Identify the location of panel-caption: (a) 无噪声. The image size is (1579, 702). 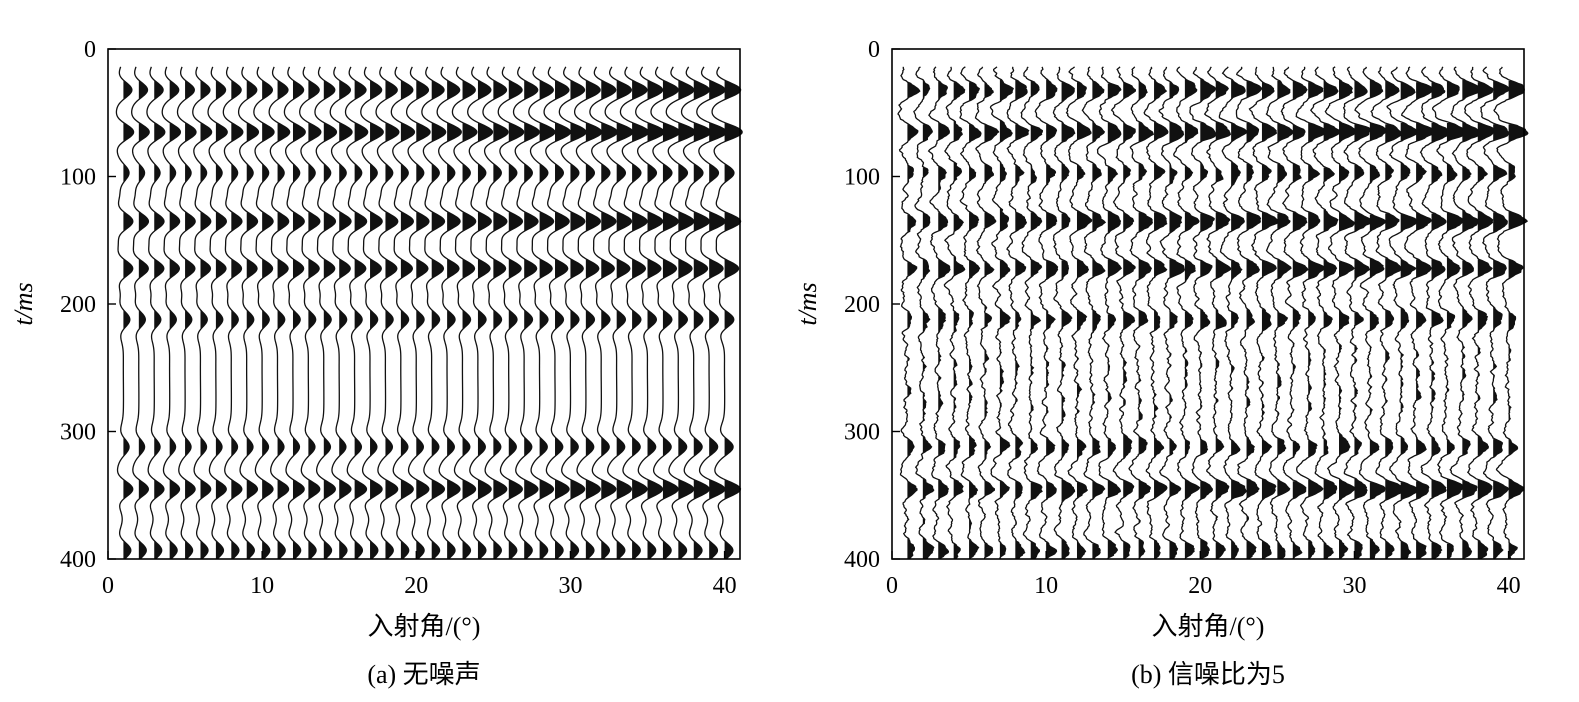
(423, 674).